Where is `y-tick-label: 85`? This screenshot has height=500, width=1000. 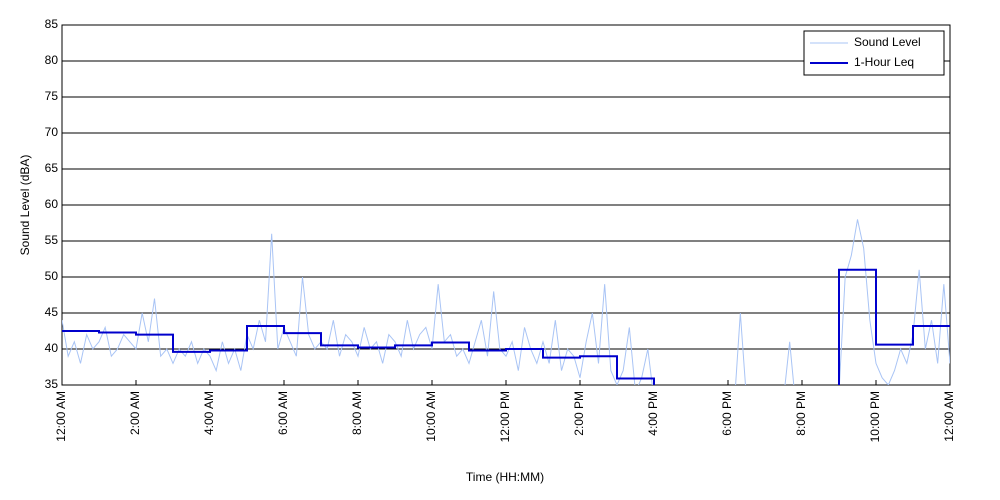 y-tick-label: 85 is located at coordinates (52, 24).